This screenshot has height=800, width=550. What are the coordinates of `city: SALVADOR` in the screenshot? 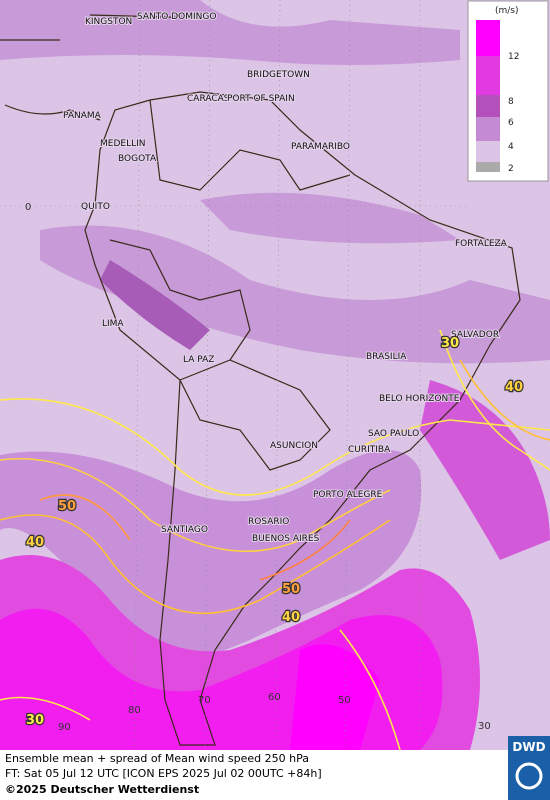 It's located at (475, 335).